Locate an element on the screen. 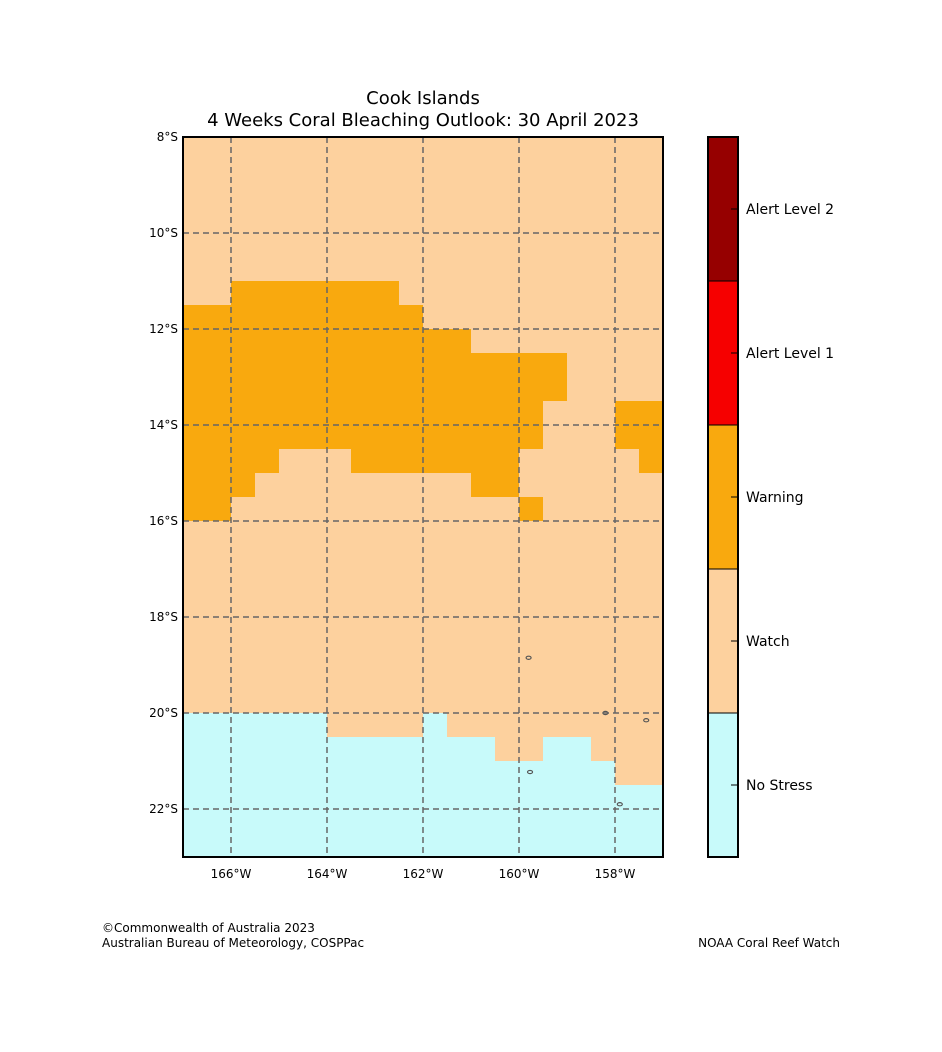  legend-frame is located at coordinates (723, 497).